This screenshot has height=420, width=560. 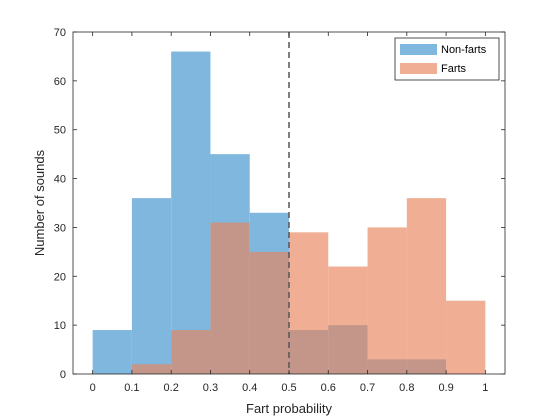 I want to click on legend-swatch-farts, so click(x=418, y=68).